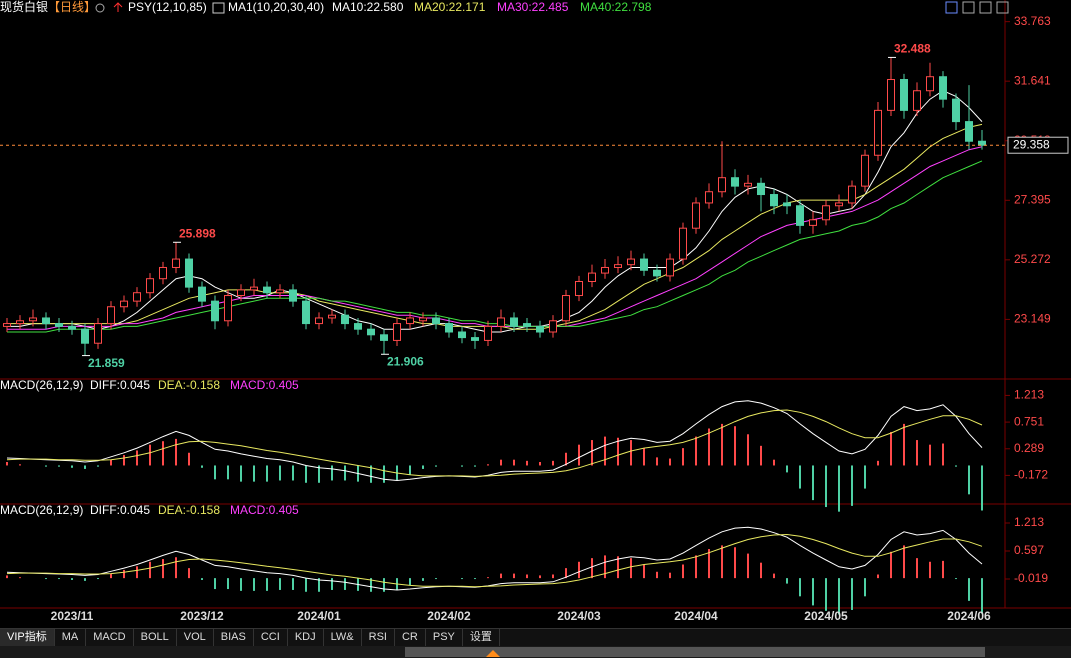 Image resolution: width=1071 pixels, height=658 pixels. I want to click on tab: MACD, so click(110, 637).